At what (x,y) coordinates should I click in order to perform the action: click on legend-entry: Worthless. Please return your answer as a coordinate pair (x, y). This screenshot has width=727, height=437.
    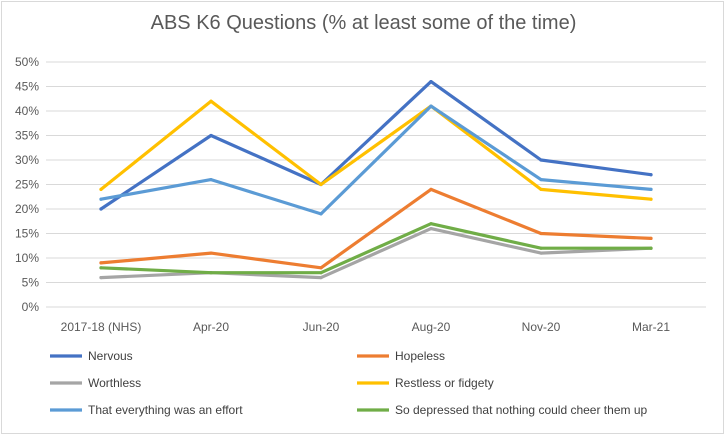
    Looking at the image, I should click on (95, 383).